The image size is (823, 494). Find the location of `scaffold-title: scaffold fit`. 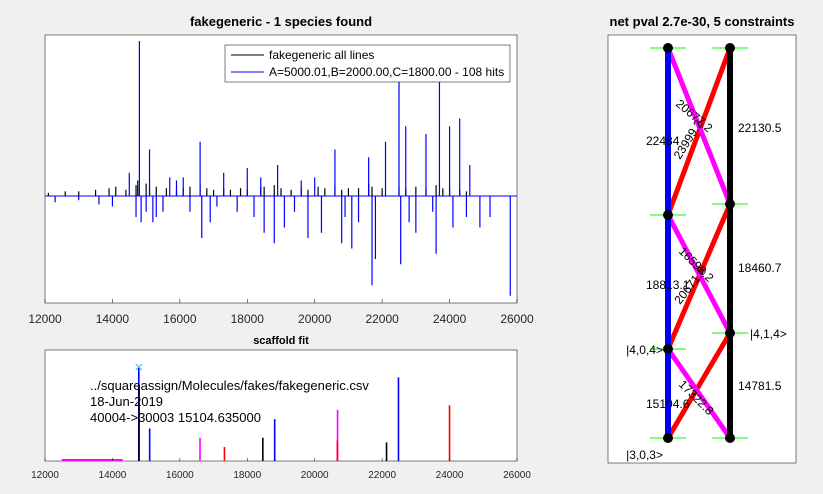

scaffold-title: scaffold fit is located at coordinates (281, 341).